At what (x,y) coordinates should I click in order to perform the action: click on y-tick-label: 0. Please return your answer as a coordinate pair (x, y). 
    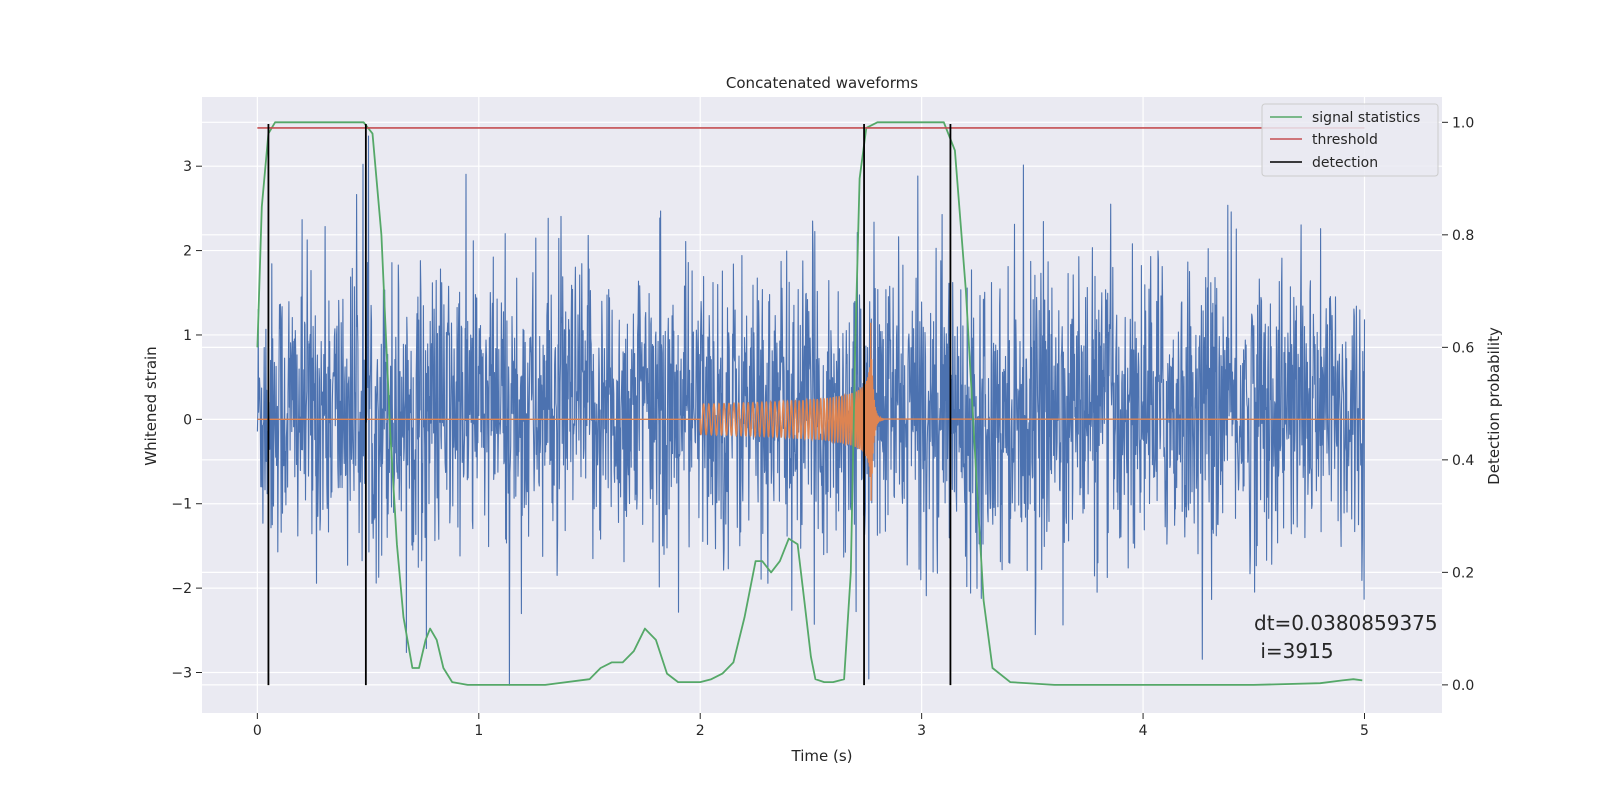
    Looking at the image, I should click on (187, 420).